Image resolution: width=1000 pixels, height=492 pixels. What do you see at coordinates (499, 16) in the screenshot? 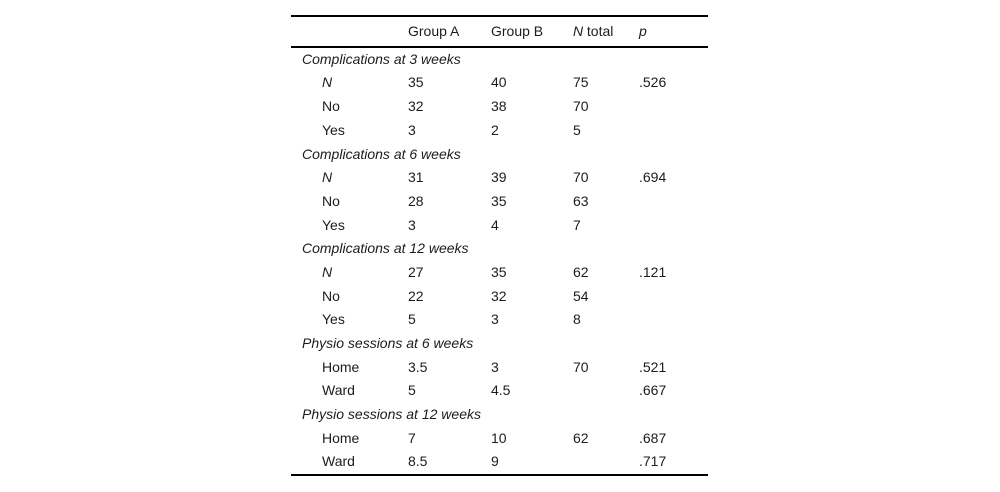
I see `table-top-rule` at bounding box center [499, 16].